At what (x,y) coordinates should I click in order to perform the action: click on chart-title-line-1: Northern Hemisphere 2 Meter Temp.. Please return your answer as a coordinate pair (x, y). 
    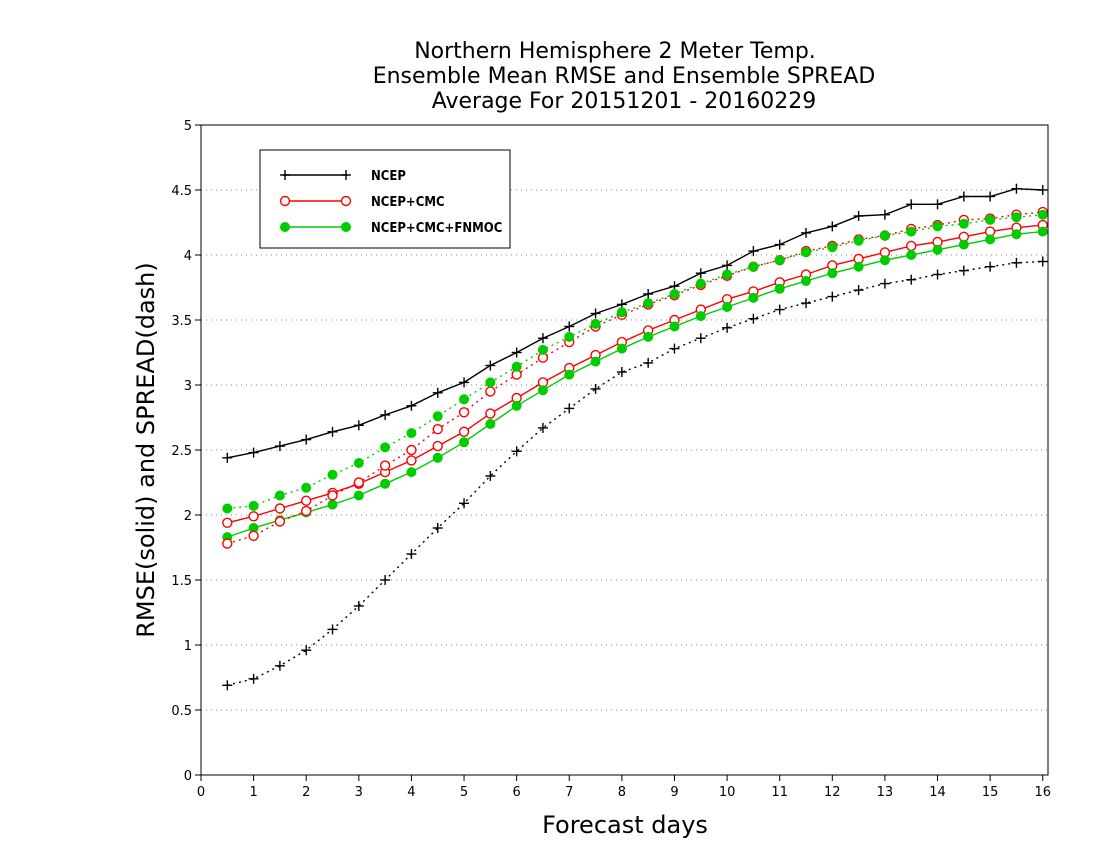
    Looking at the image, I should click on (615, 51).